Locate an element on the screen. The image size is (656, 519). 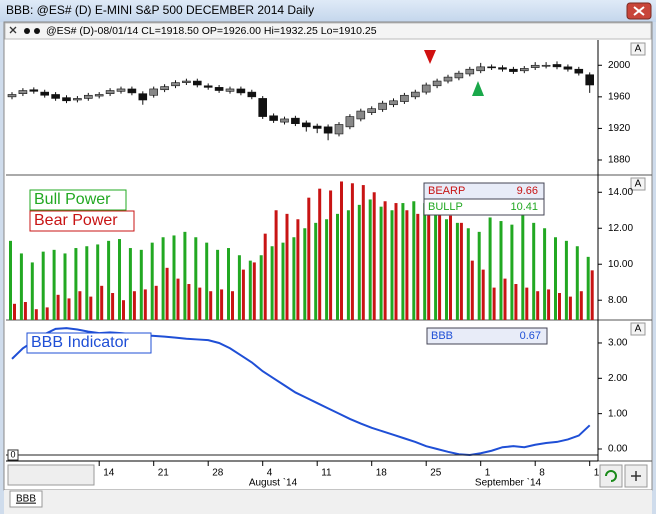
x-tick-label: 28 is located at coordinates (218, 473).